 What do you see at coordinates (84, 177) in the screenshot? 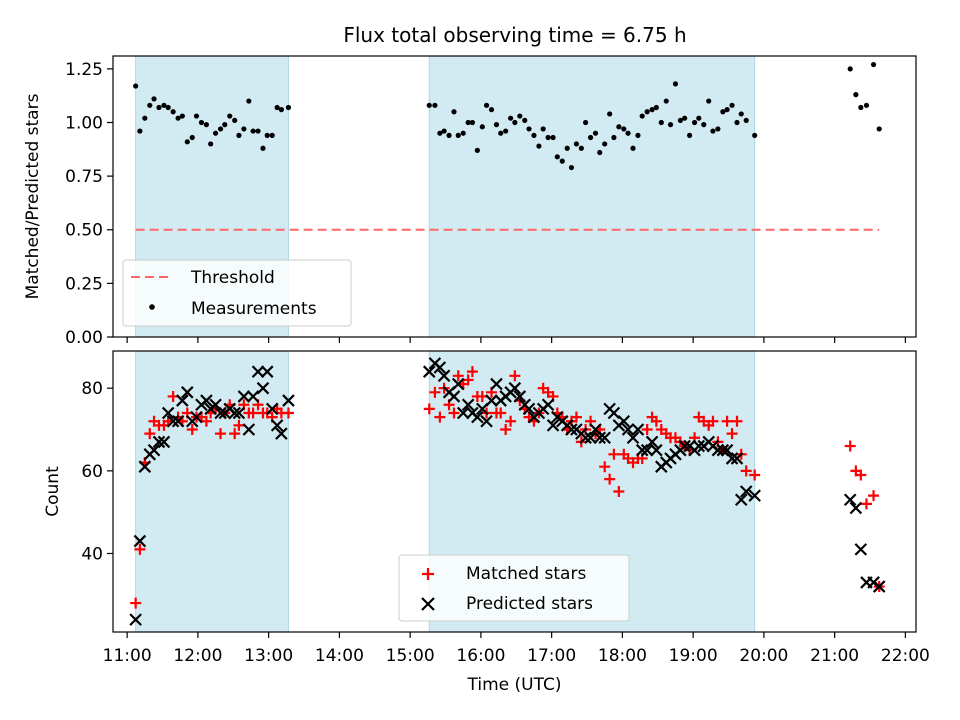
I see `top-y-tick-label: 0.75` at bounding box center [84, 177].